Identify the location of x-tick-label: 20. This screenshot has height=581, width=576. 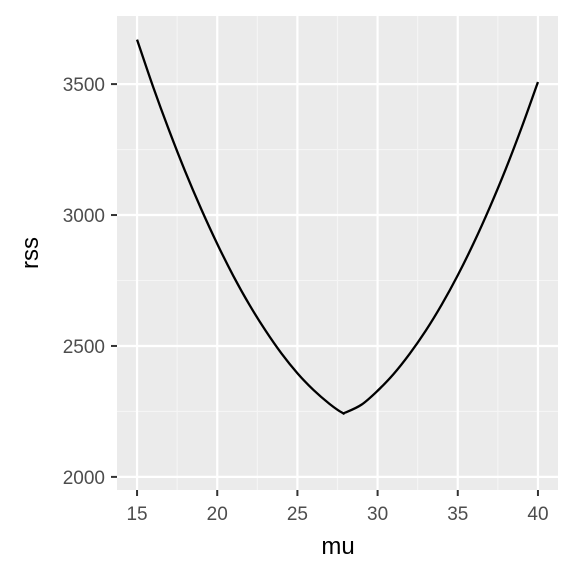
(217, 514).